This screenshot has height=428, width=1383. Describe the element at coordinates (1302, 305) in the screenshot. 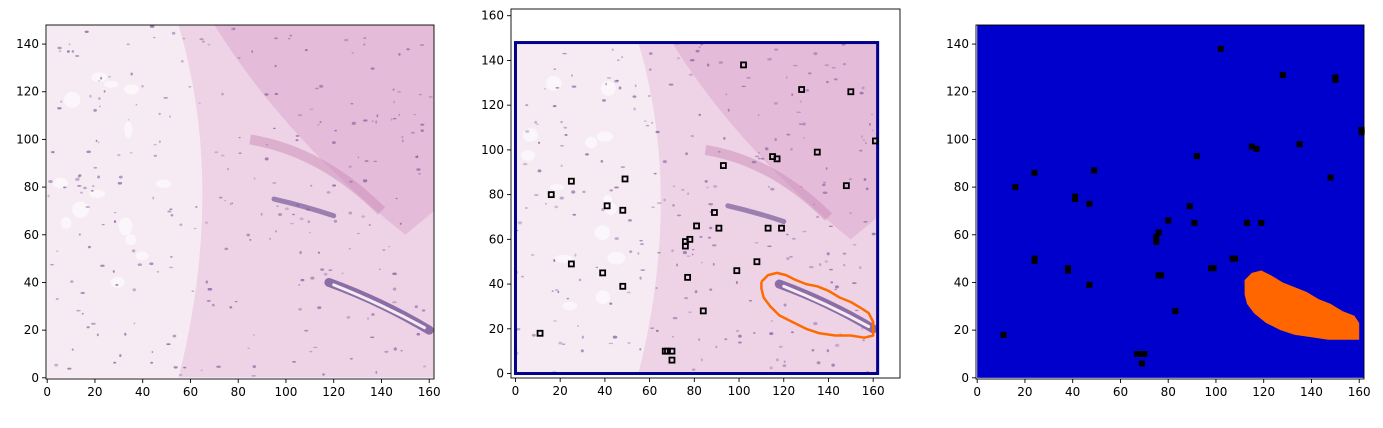

I see `mask-region` at that location.